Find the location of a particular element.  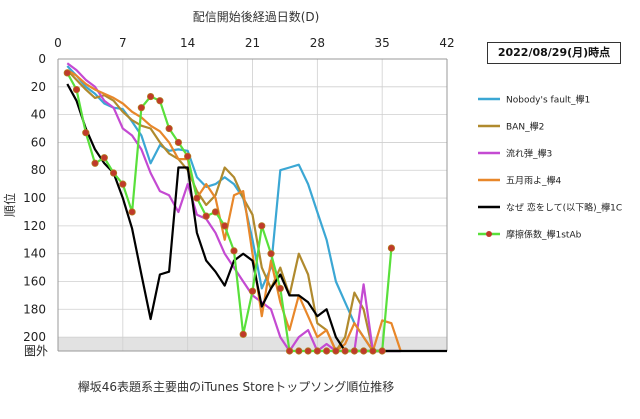

chart-title: 配信開始後経過日数(D) is located at coordinates (256, 16).